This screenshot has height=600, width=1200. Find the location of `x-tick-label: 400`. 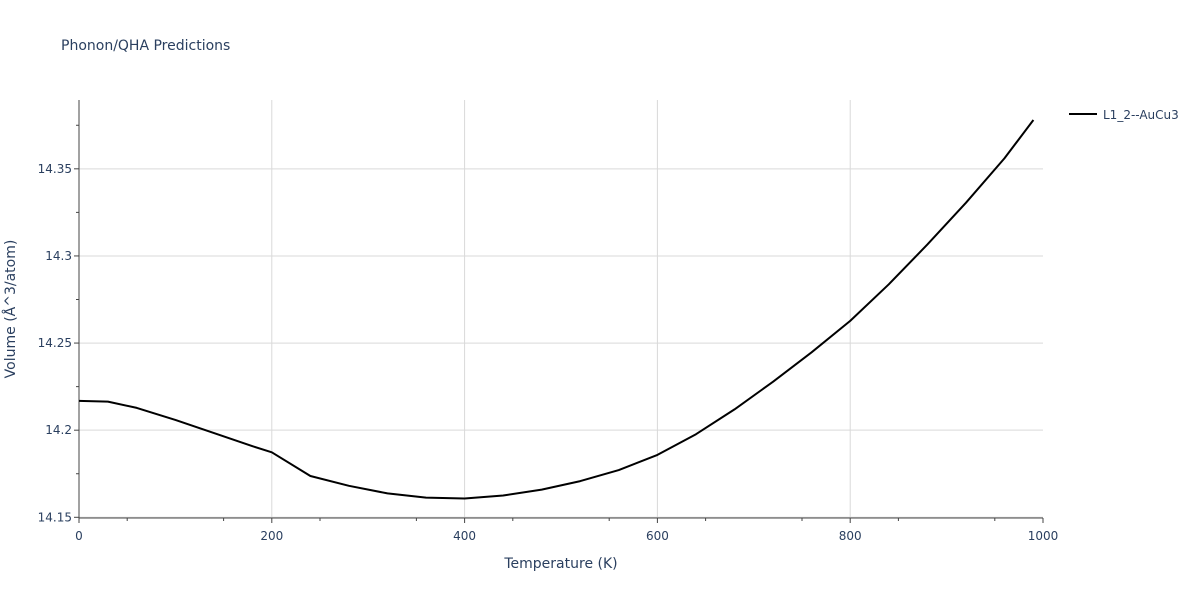

x-tick-label: 400 is located at coordinates (464, 536).